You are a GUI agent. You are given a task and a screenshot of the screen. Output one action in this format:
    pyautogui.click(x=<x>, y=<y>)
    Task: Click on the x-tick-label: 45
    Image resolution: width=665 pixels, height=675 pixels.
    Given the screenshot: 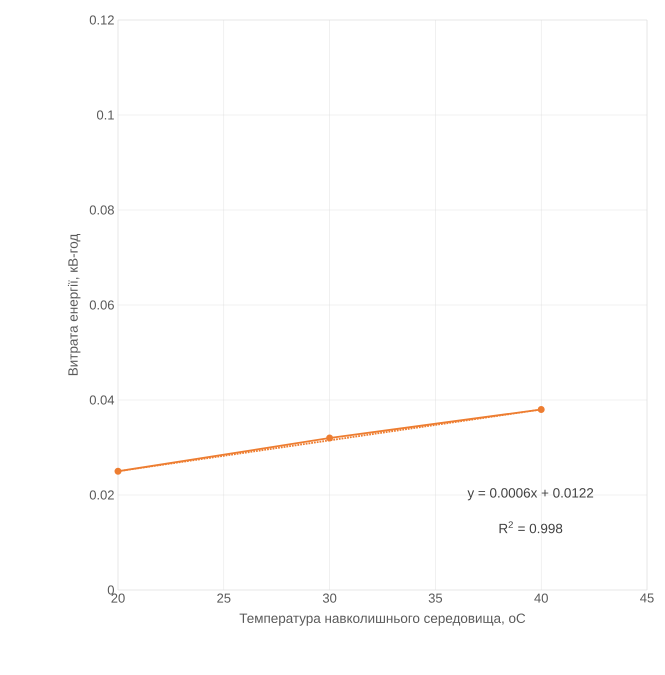 What is the action you would take?
    pyautogui.click(x=647, y=598)
    